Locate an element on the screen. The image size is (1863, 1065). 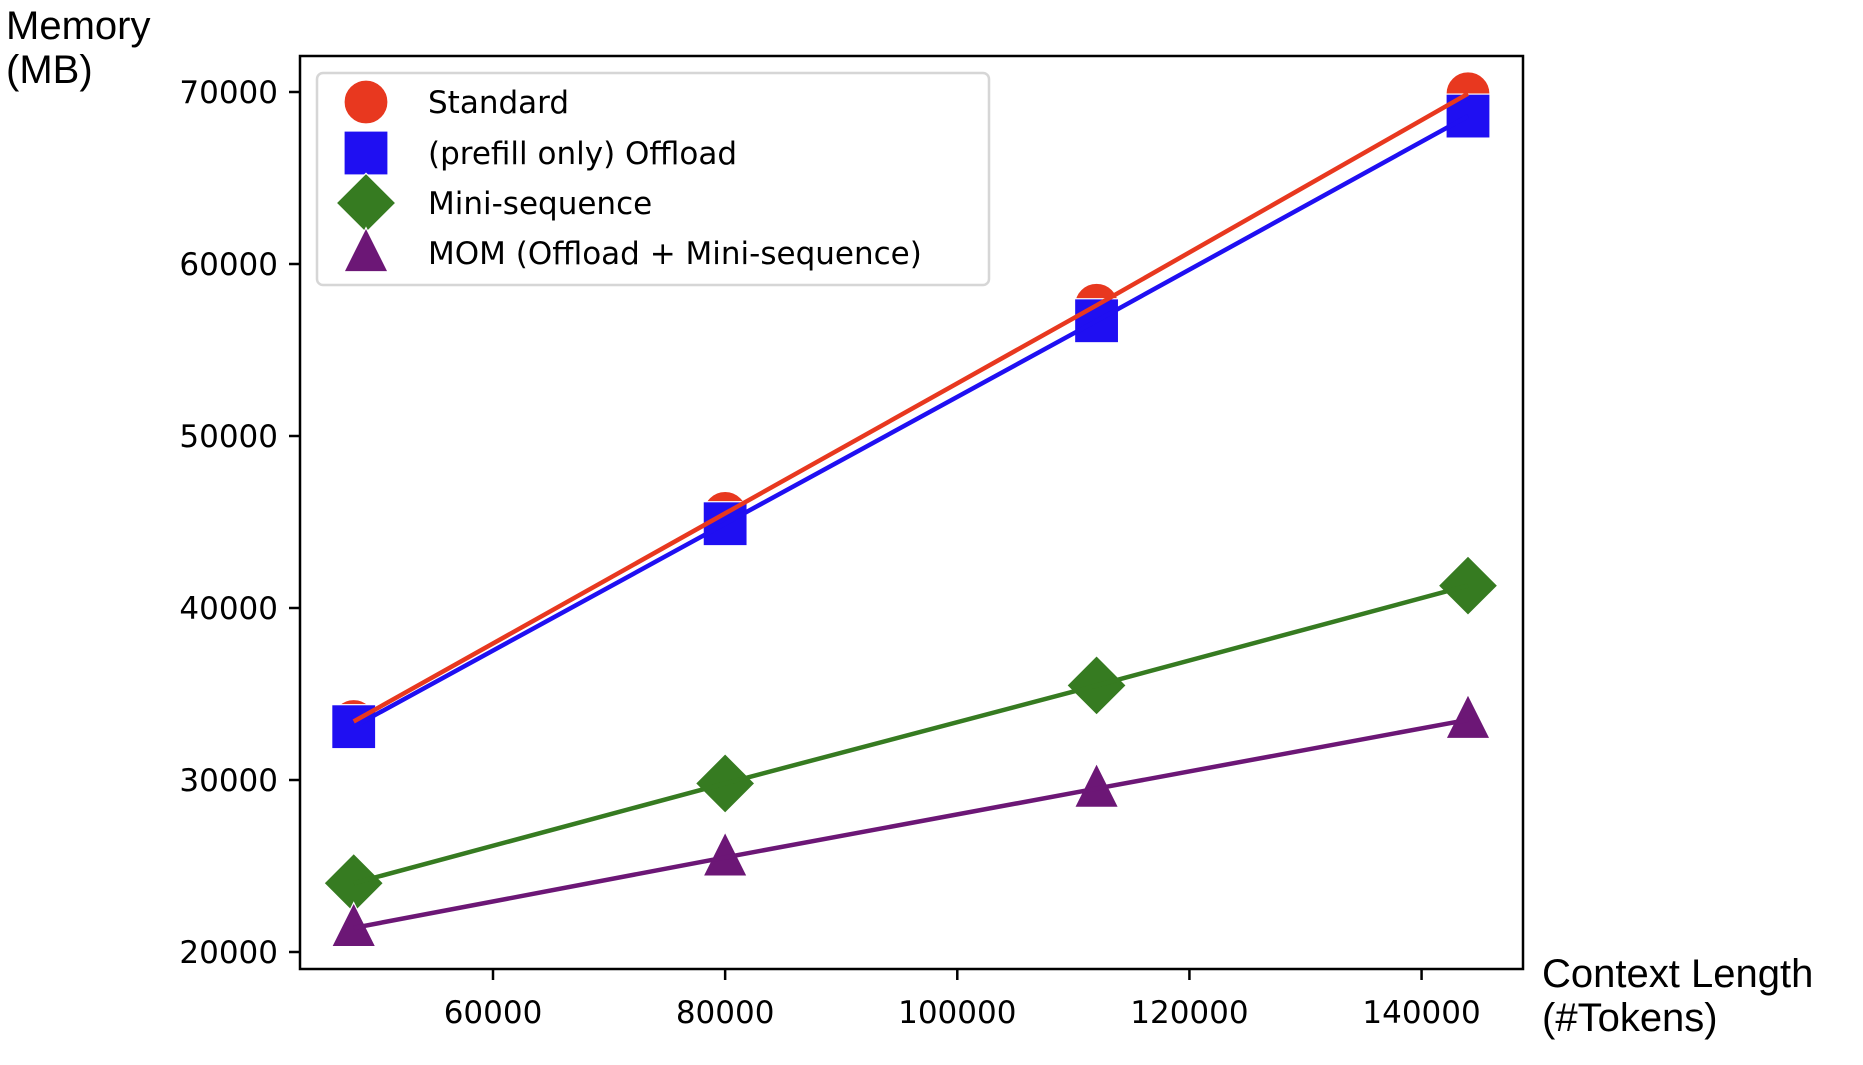
legend-item: MOM (Offload + Mini-sequence) is located at coordinates (632, 249).